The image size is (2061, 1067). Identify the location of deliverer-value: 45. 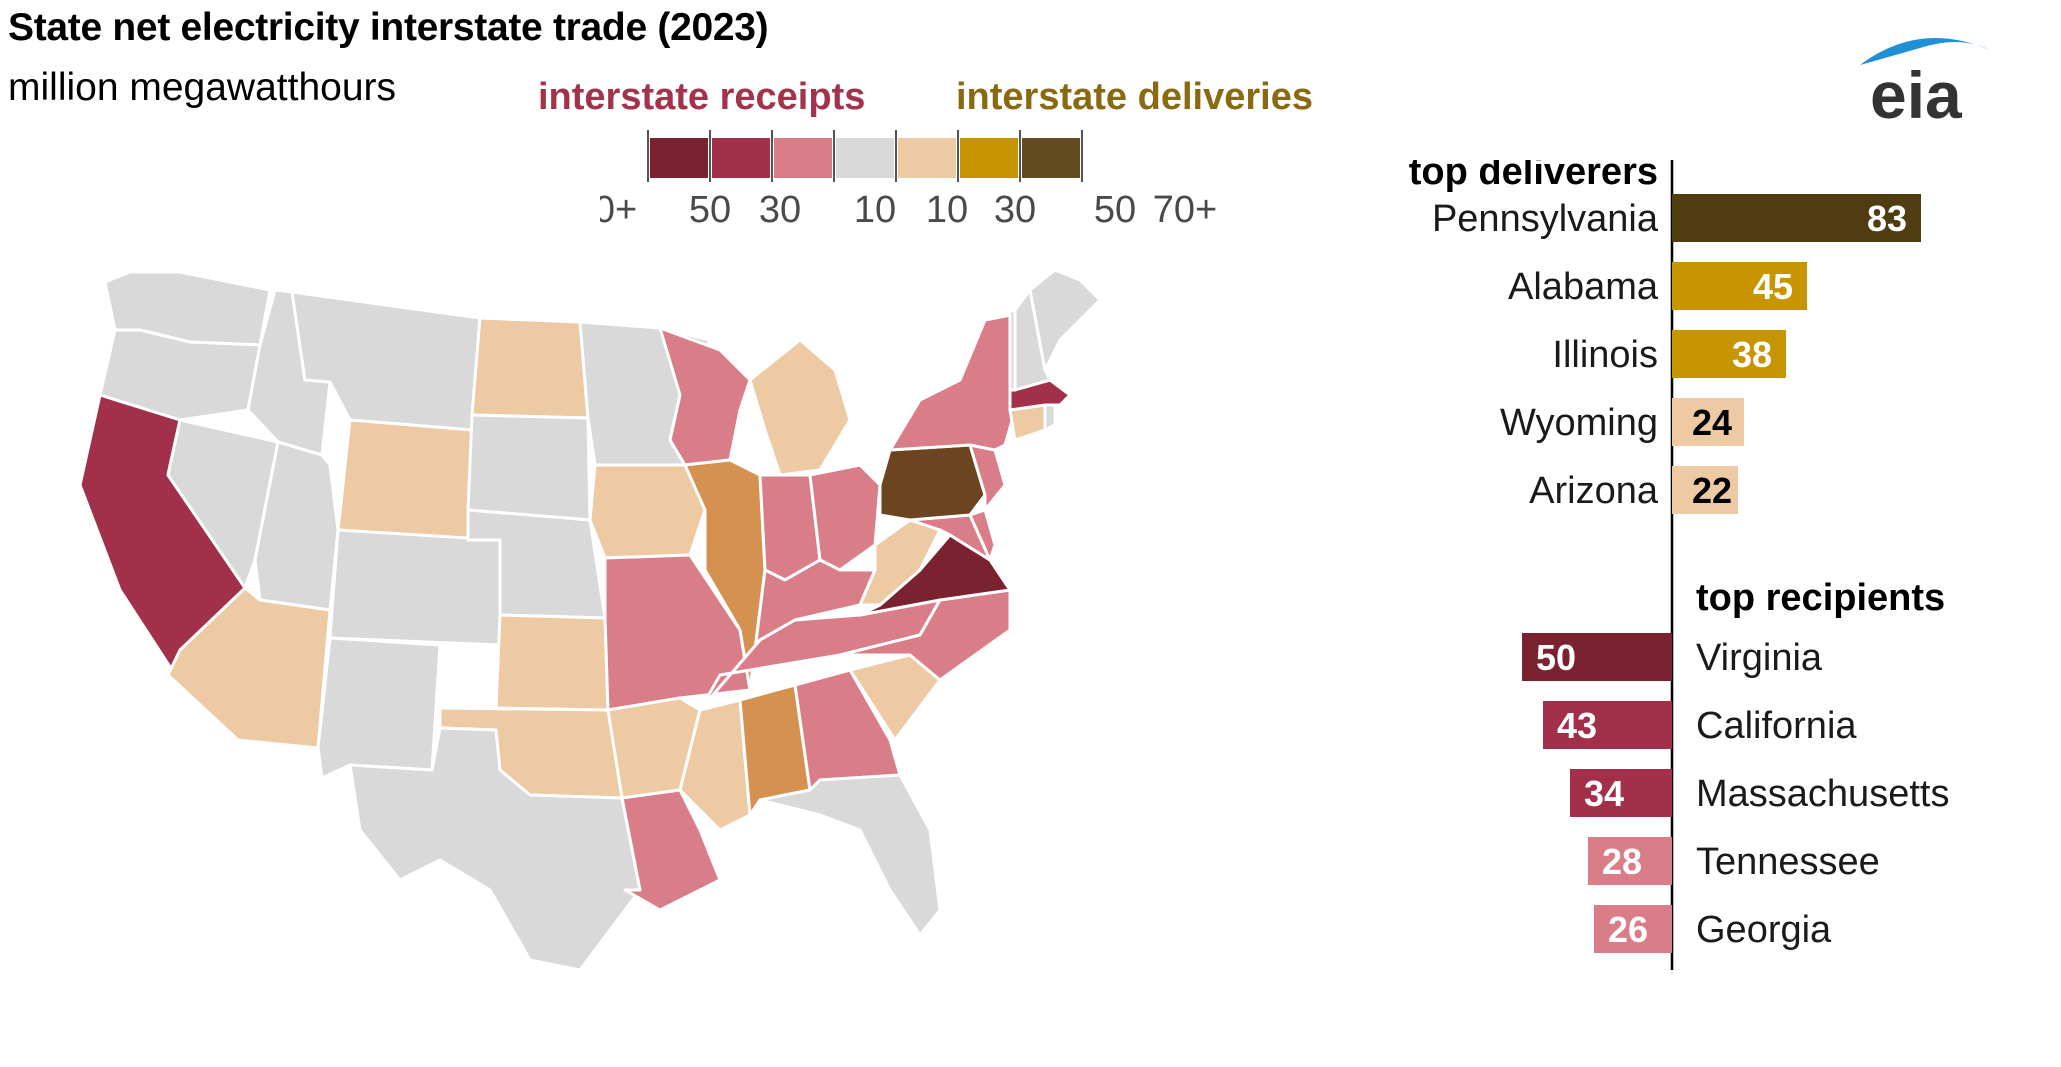
(1773, 286).